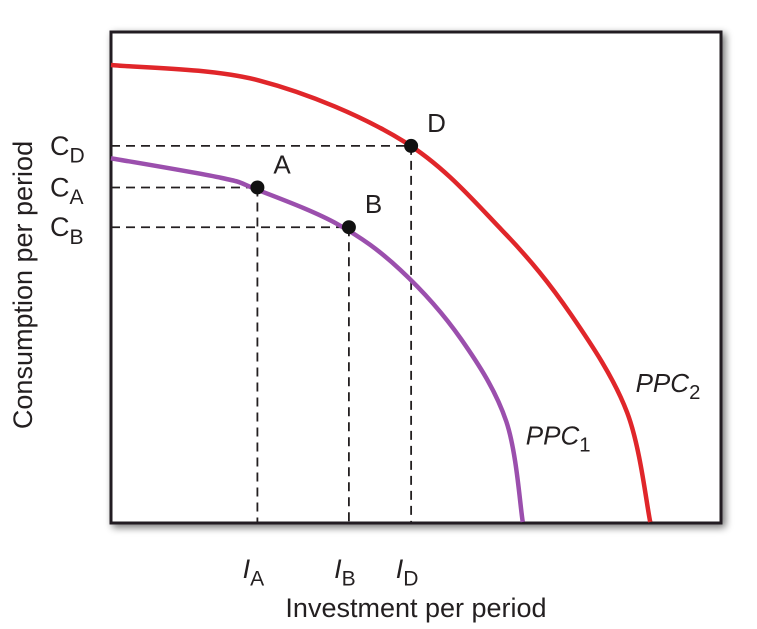  I want to click on point-b, so click(348, 227).